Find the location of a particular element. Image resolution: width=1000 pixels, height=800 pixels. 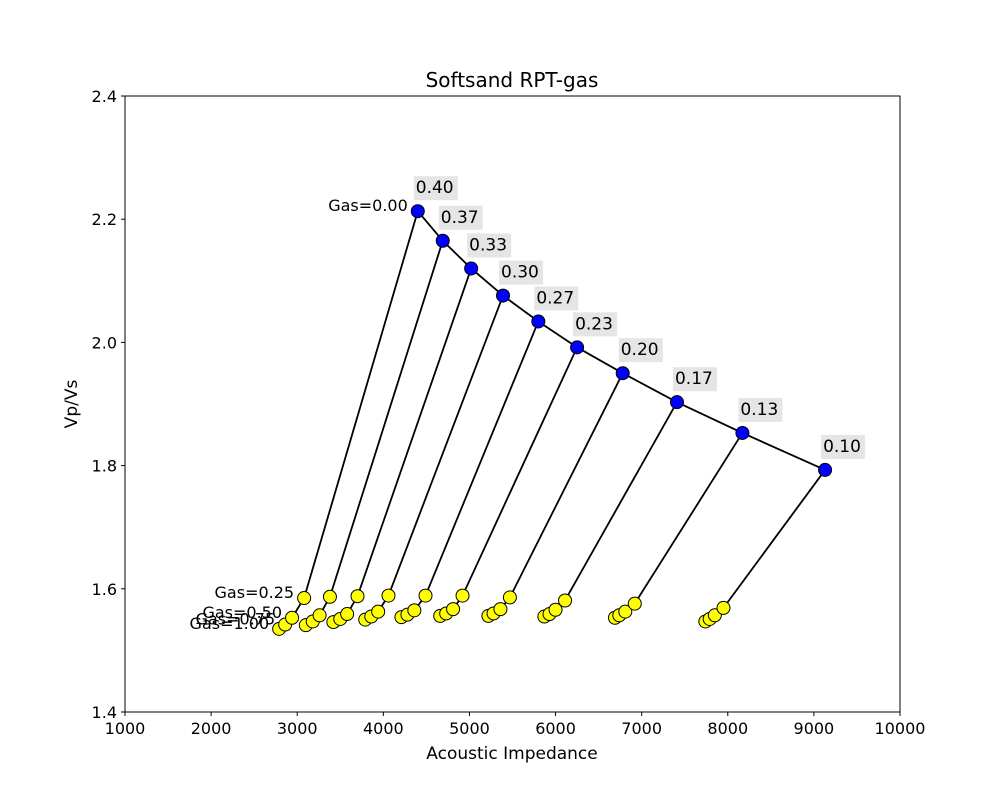

porosity-label: 0.37 is located at coordinates (460, 218).